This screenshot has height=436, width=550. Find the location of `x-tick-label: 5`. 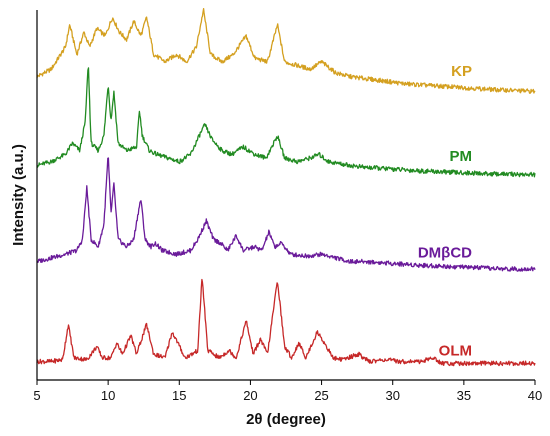

x-tick-label: 5 is located at coordinates (36, 395).